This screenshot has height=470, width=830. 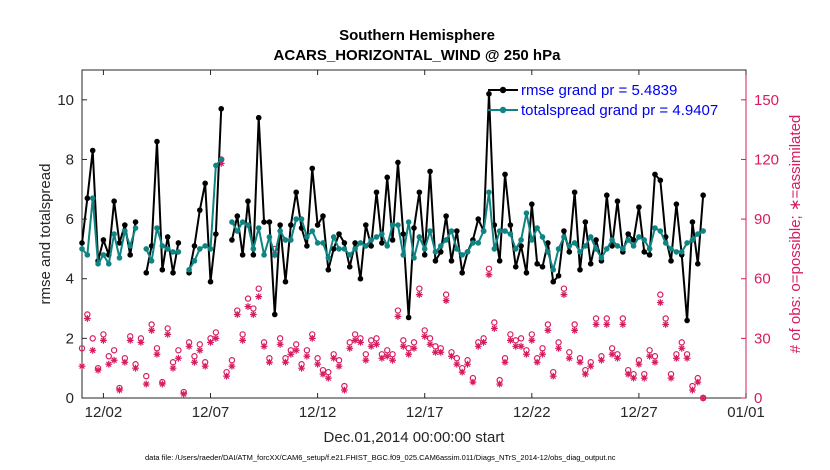 What do you see at coordinates (70, 398) in the screenshot?
I see `y-tick-label: 0` at bounding box center [70, 398].